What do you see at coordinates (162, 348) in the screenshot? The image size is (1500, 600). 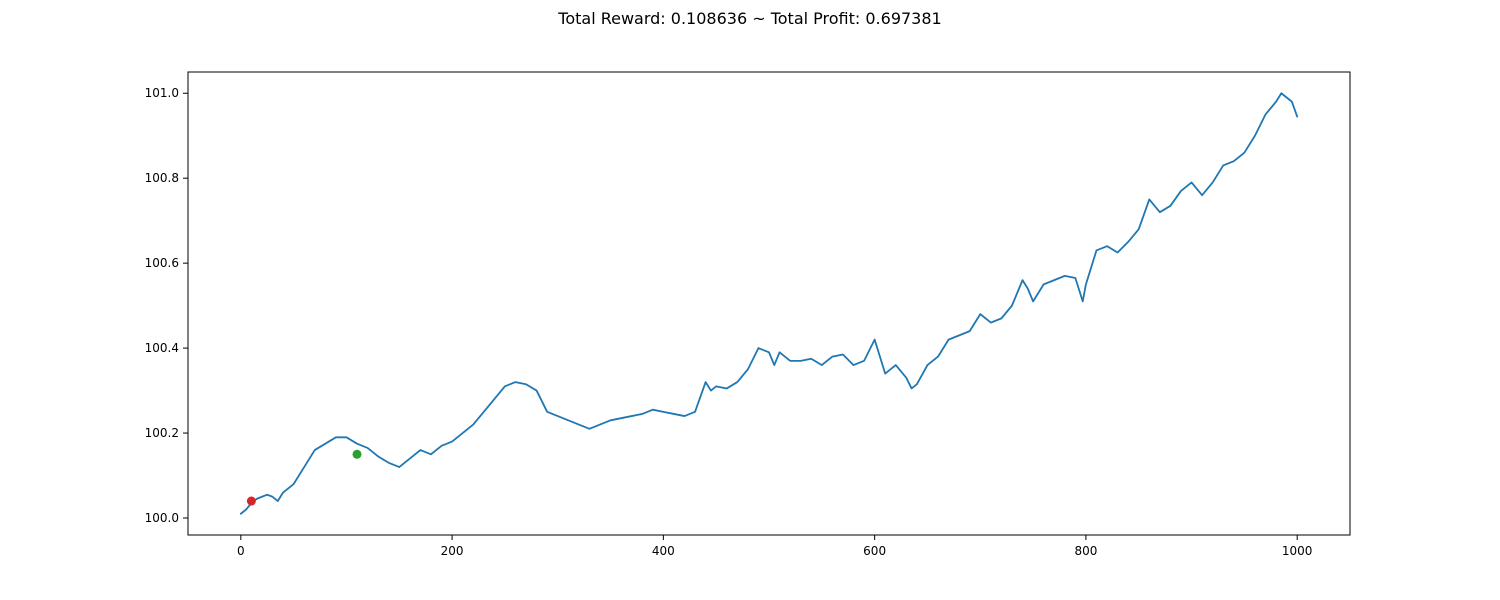 I see `y-tick-label: 100.4` at bounding box center [162, 348].